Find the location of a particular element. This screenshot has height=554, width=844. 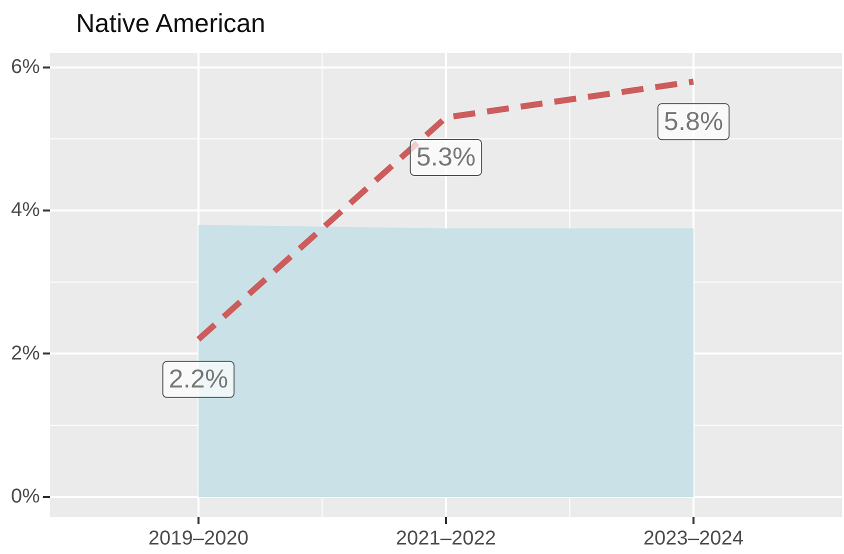

x-tick-label: 2021–2022 is located at coordinates (446, 539).